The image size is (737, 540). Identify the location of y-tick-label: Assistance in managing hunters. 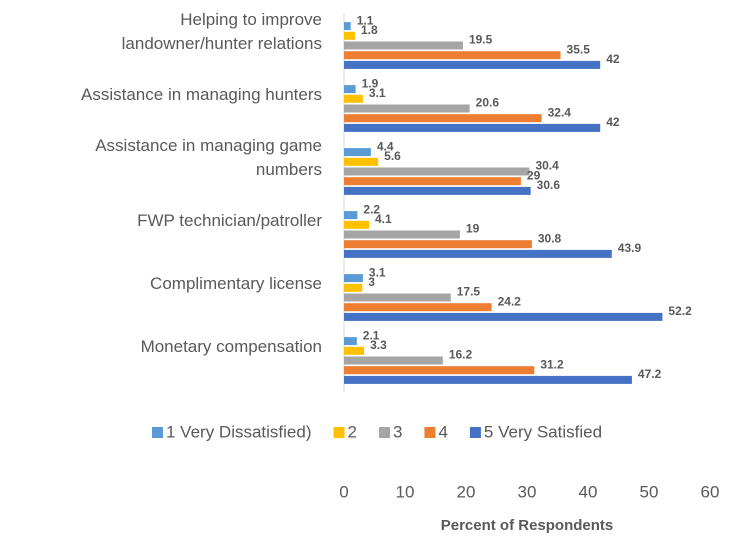
(201, 94).